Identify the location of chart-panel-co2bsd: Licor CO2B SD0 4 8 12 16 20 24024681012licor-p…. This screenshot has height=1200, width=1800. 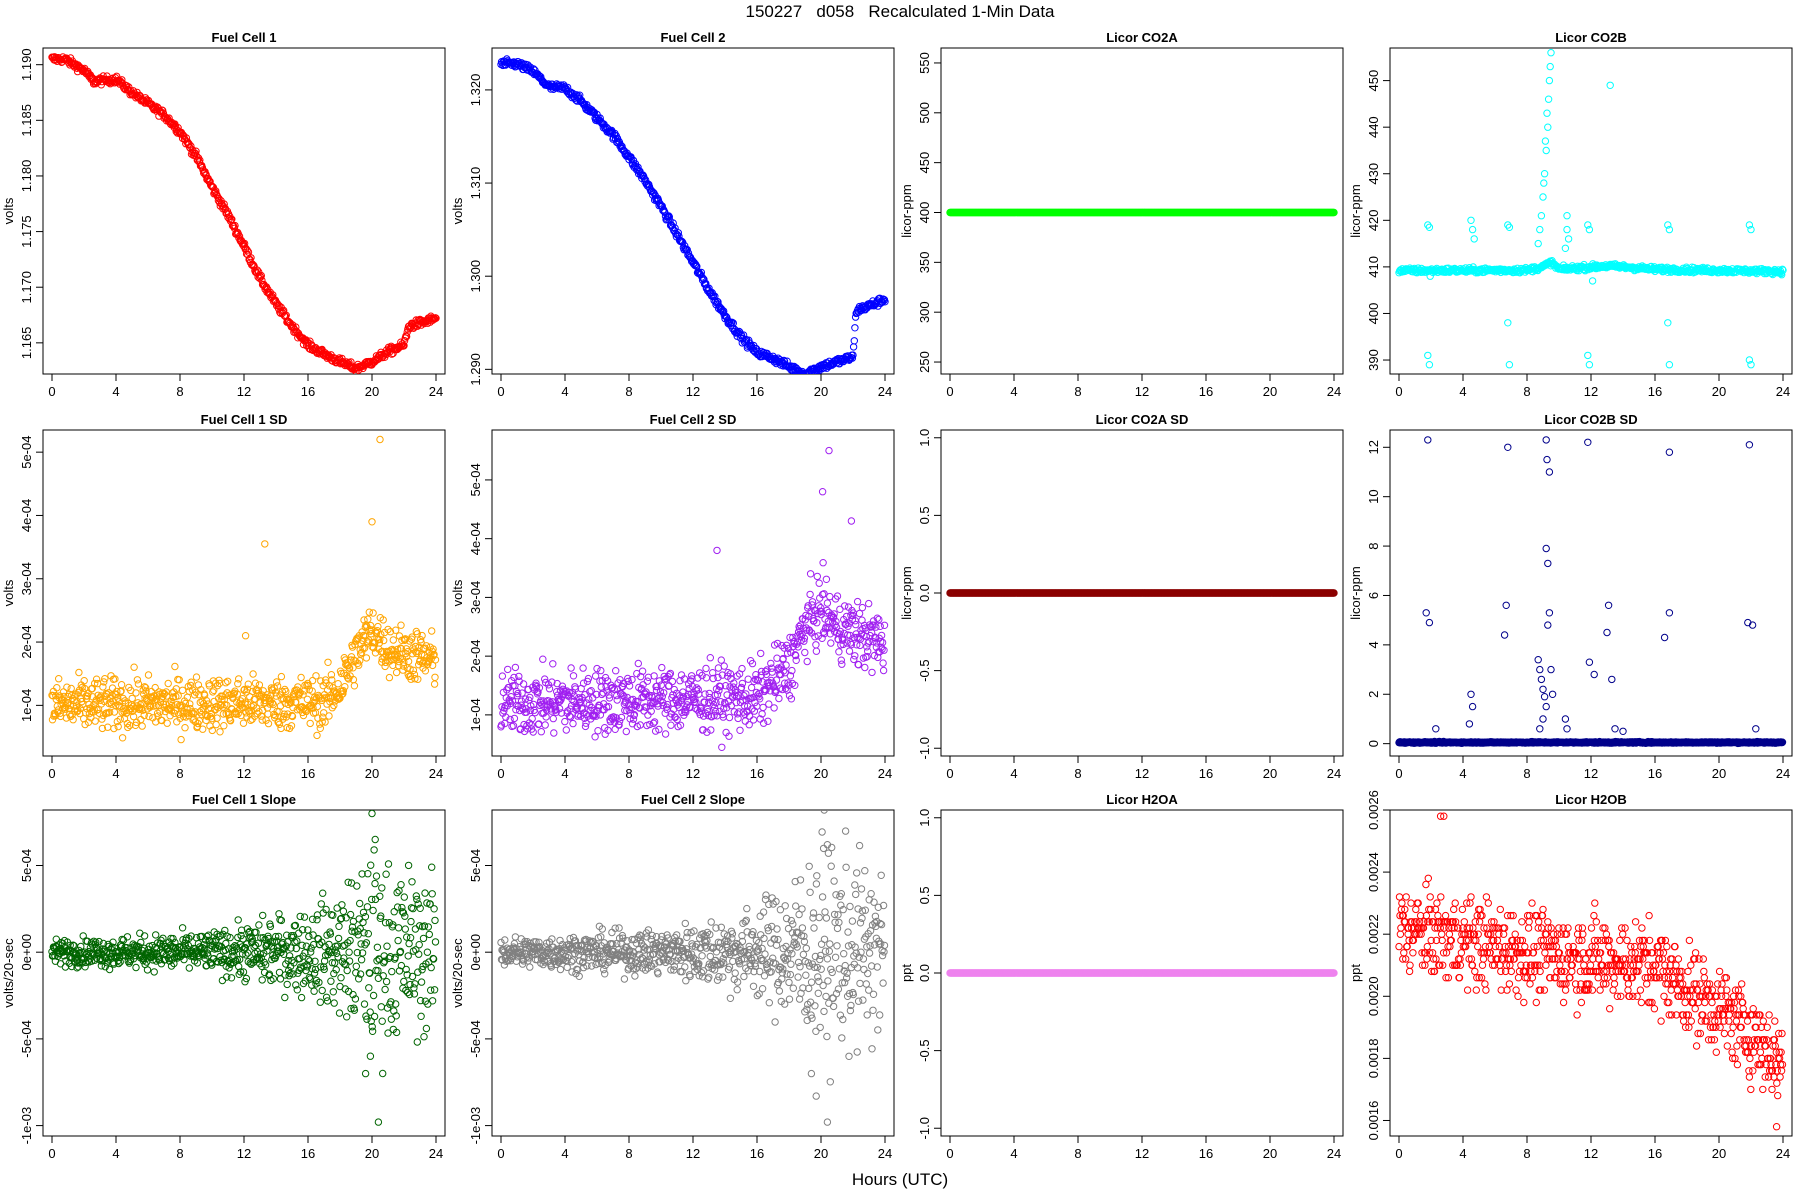
(1570, 596).